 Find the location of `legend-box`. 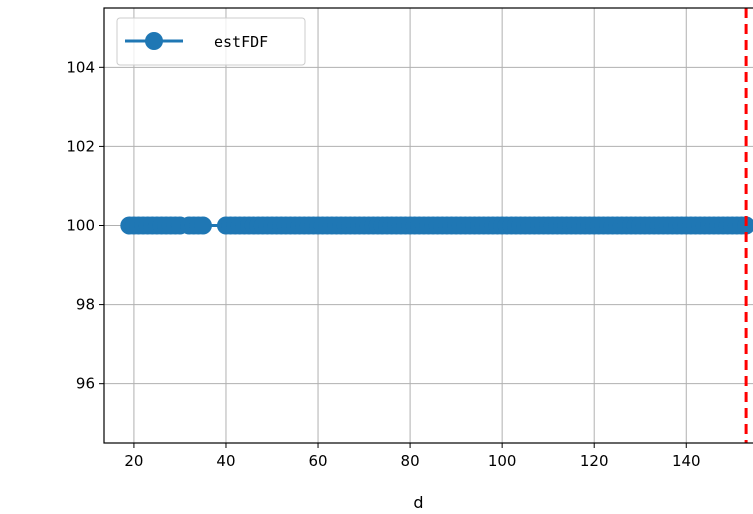

legend-box is located at coordinates (211, 41).